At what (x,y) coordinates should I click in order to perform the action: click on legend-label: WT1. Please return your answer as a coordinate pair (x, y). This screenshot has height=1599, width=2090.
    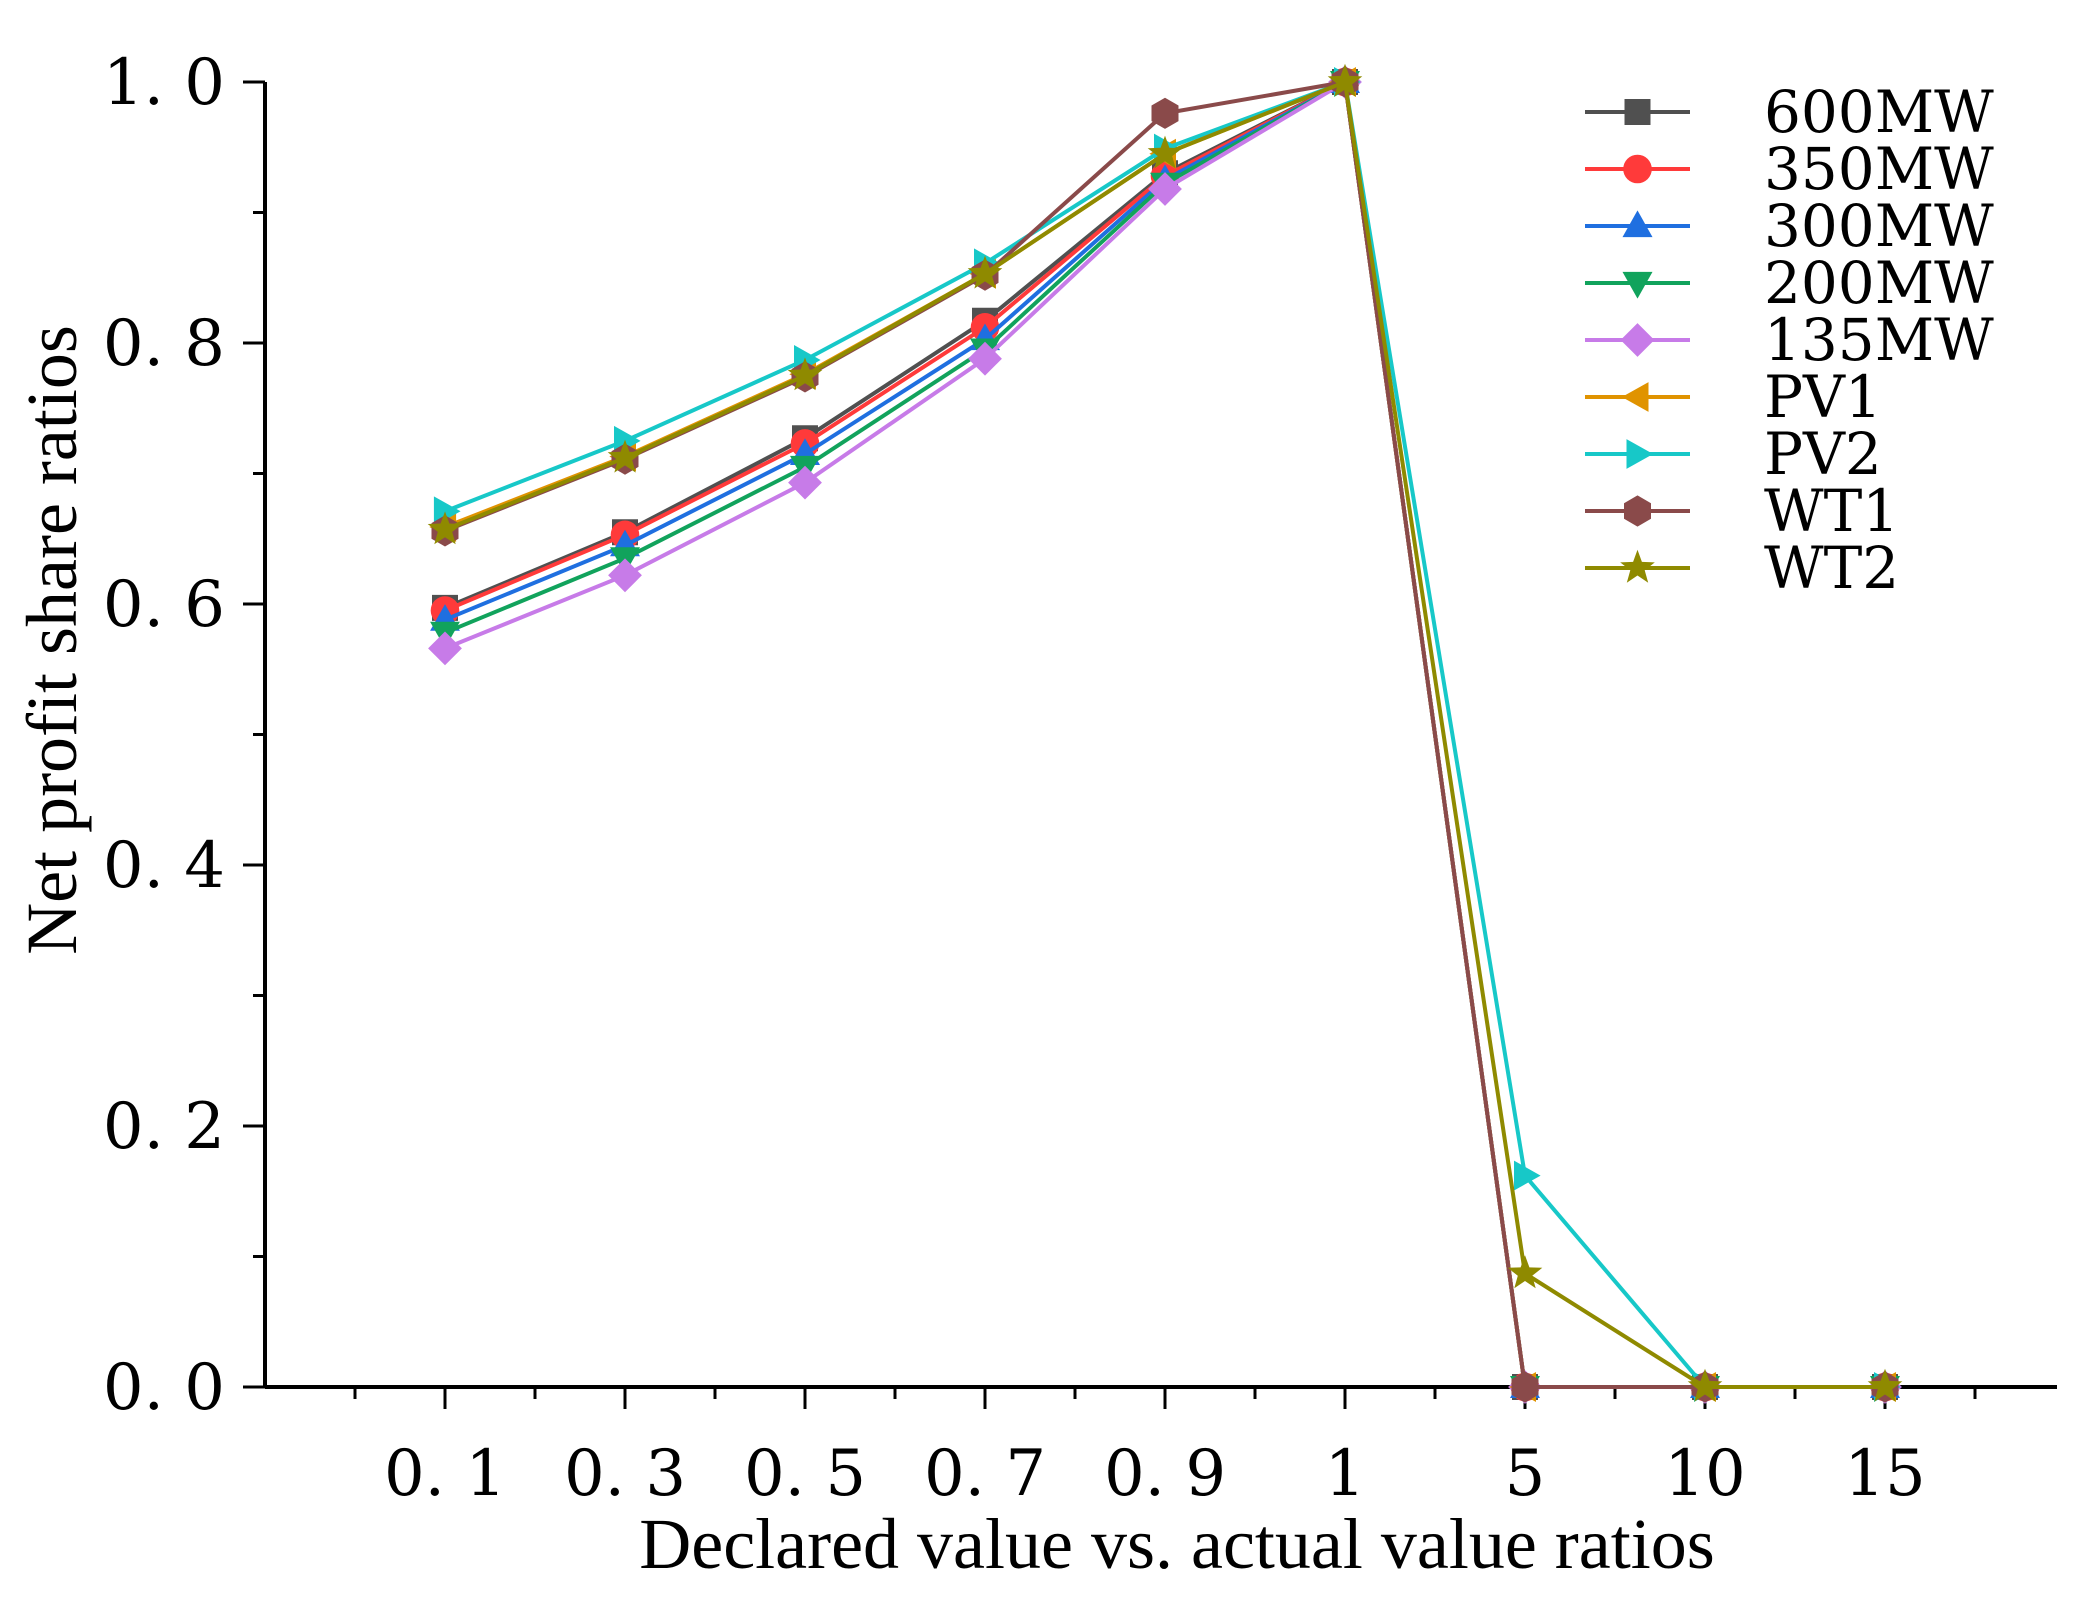
    Looking at the image, I should click on (1831, 511).